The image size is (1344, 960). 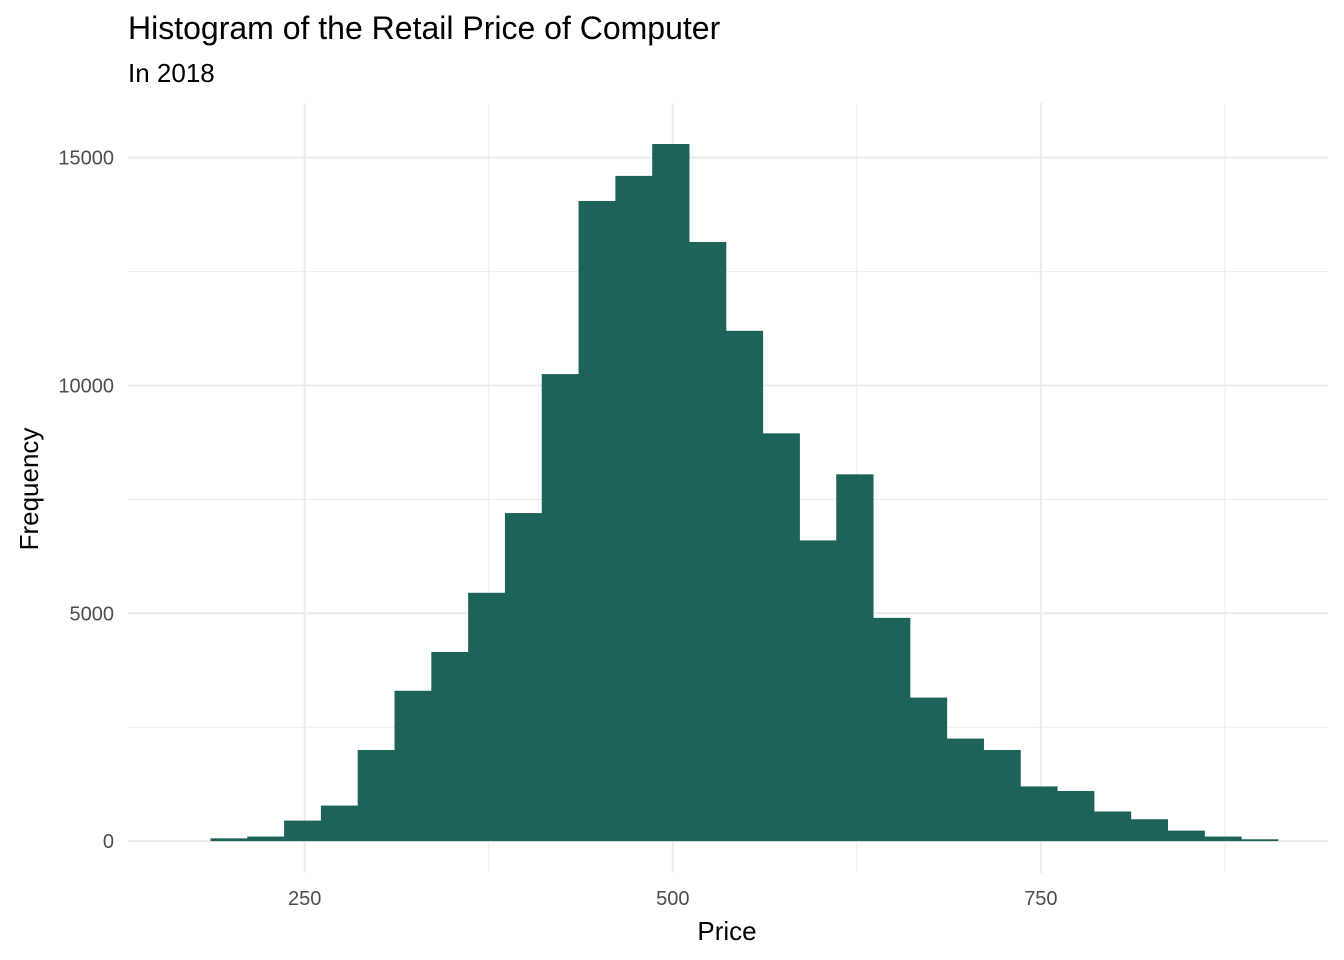 I want to click on y-axis-label: Frequency, so click(x=29, y=489).